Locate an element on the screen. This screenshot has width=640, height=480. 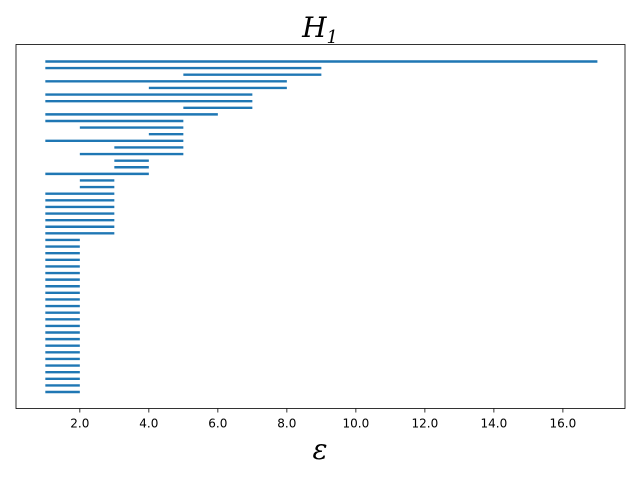
x-tick-label-6: 14.0 is located at coordinates (494, 424).